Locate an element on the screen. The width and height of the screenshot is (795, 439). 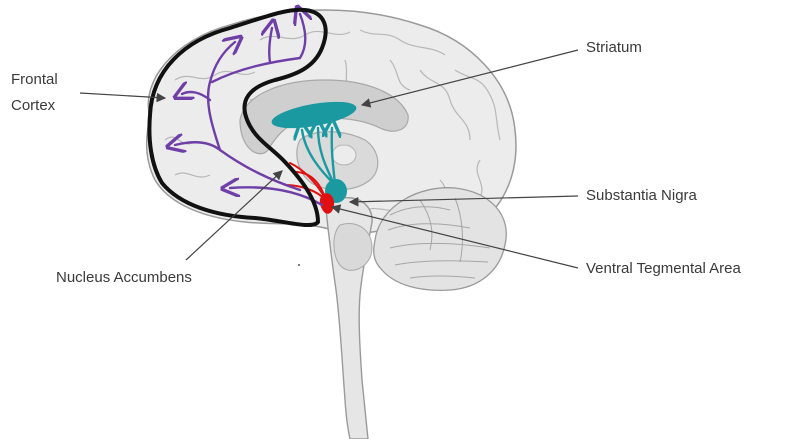
label-ventral-tegmental-area: Ventral Tegmental Area is located at coordinates (663, 268).